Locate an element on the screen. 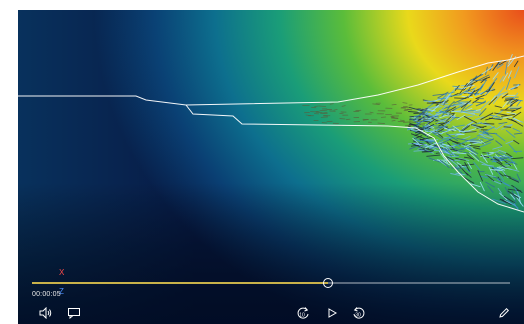 This screenshot has height=324, width=524. play-button is located at coordinates (332, 313).